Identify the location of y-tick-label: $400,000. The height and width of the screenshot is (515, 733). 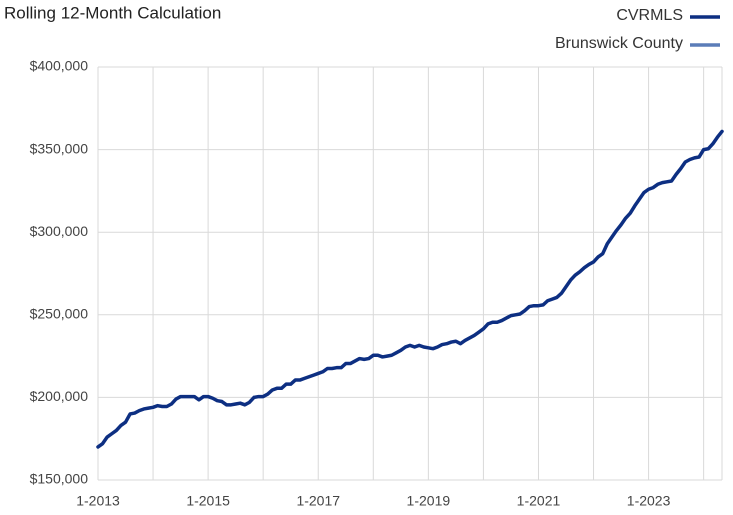
(59, 66).